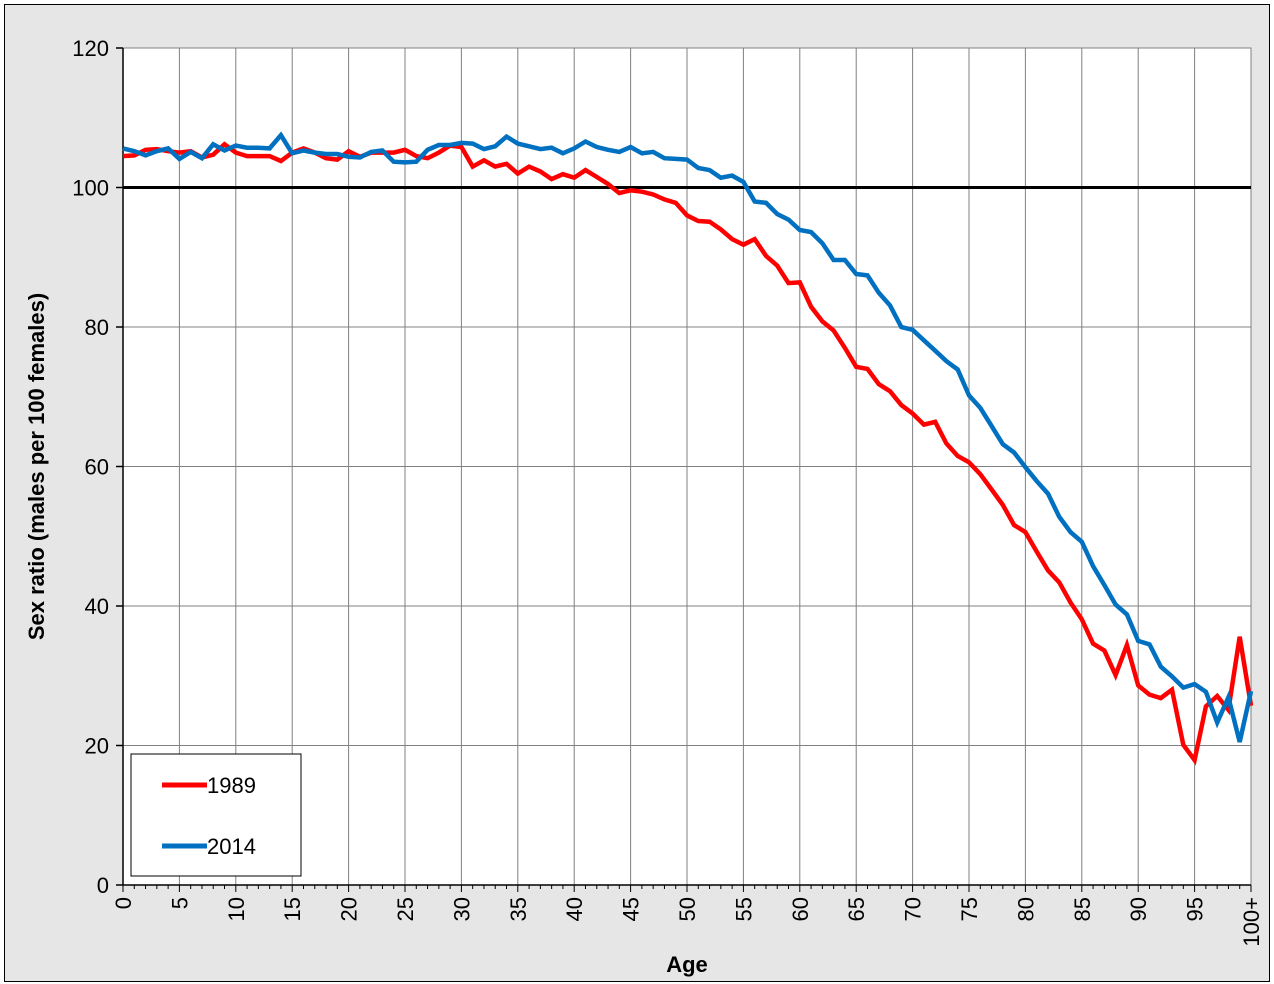 The height and width of the screenshot is (984, 1274). What do you see at coordinates (179, 903) in the screenshot?
I see `x-tick-label-5: 5` at bounding box center [179, 903].